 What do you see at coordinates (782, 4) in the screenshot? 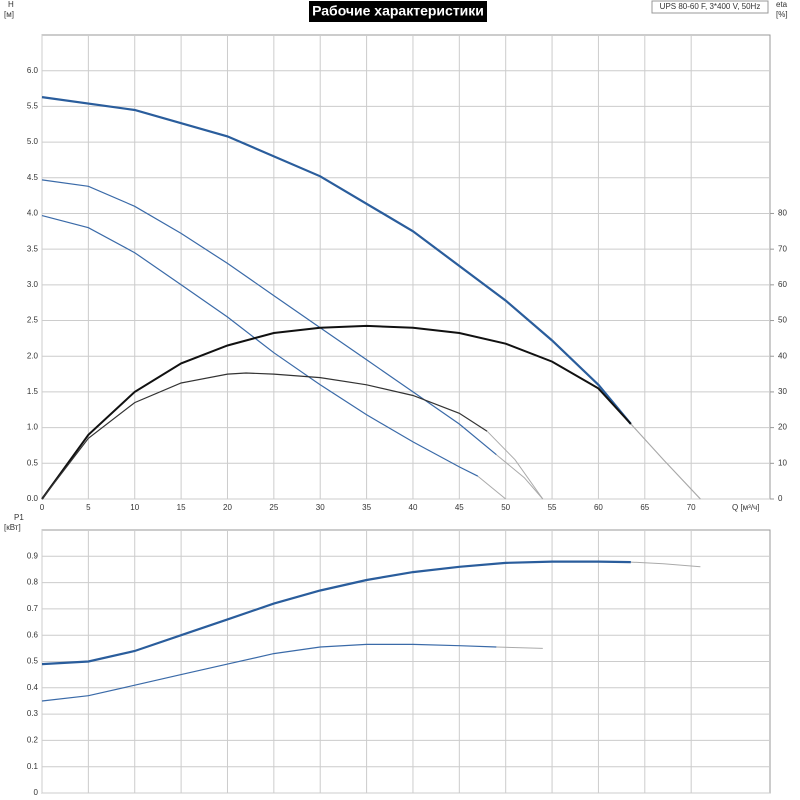
I see `y2-label: eta` at bounding box center [782, 4].